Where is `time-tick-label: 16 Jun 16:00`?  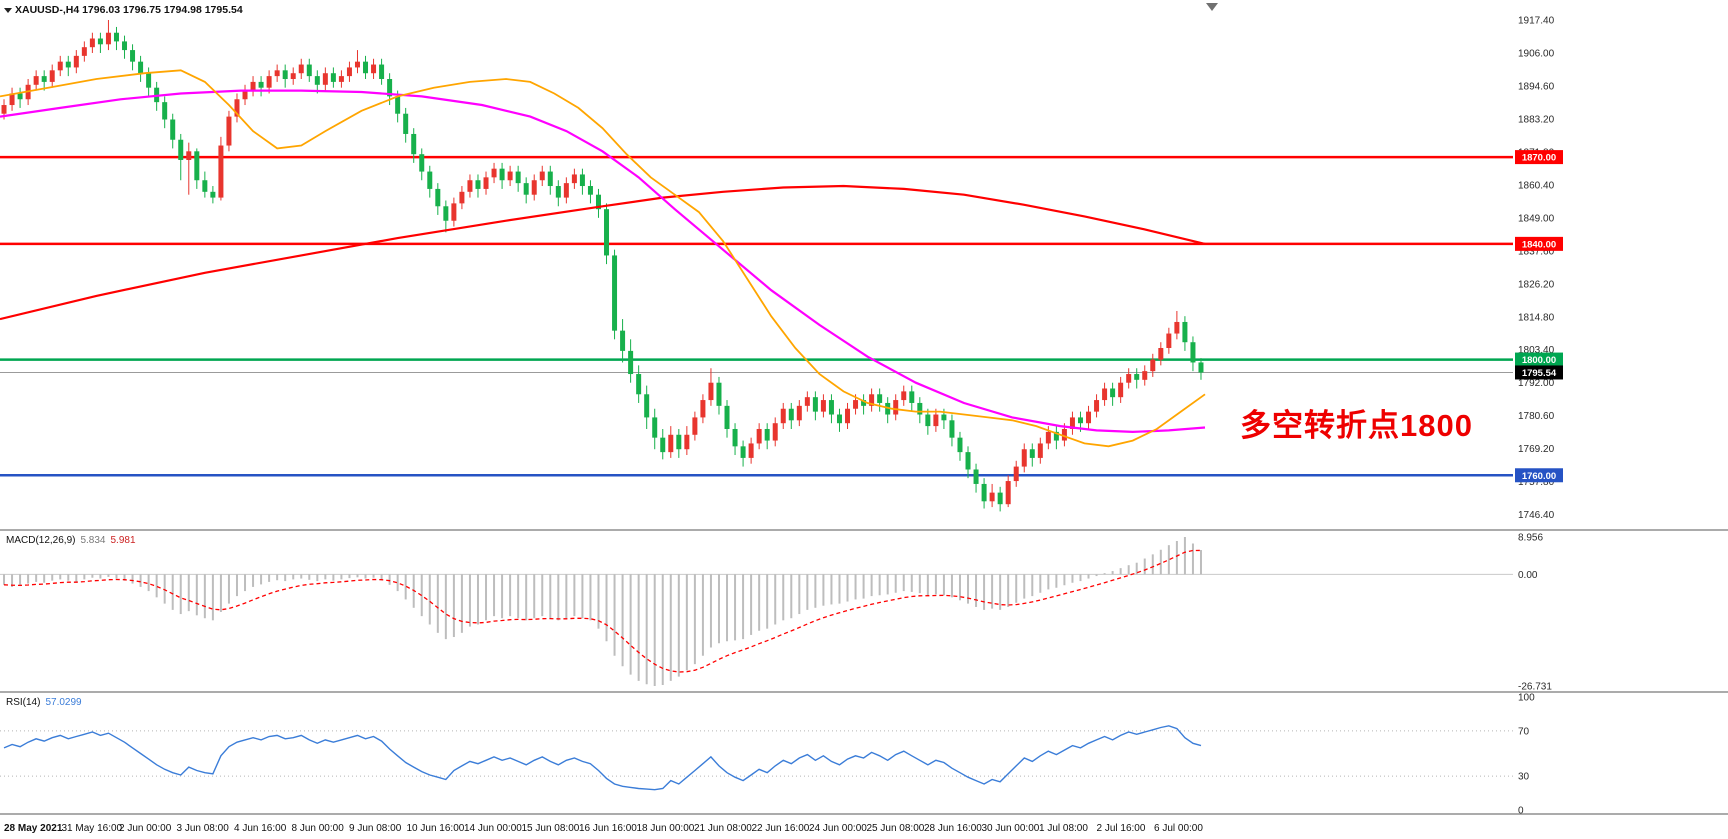 time-tick-label: 16 Jun 16:00 is located at coordinates (608, 828).